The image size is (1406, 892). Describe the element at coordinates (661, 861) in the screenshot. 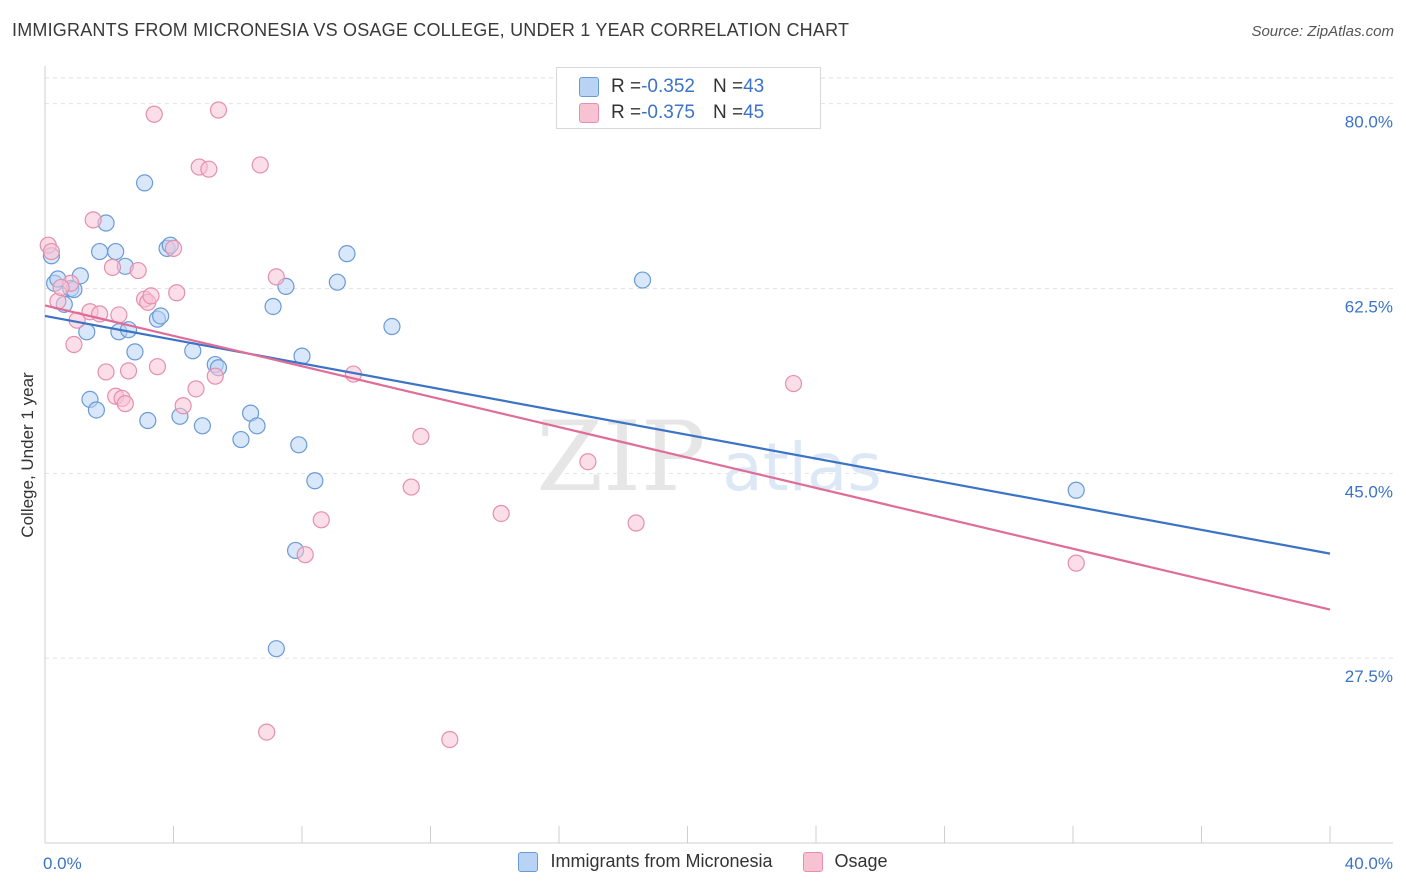

I see `legend-label-micronesia: Immigrants from Micronesia` at that location.